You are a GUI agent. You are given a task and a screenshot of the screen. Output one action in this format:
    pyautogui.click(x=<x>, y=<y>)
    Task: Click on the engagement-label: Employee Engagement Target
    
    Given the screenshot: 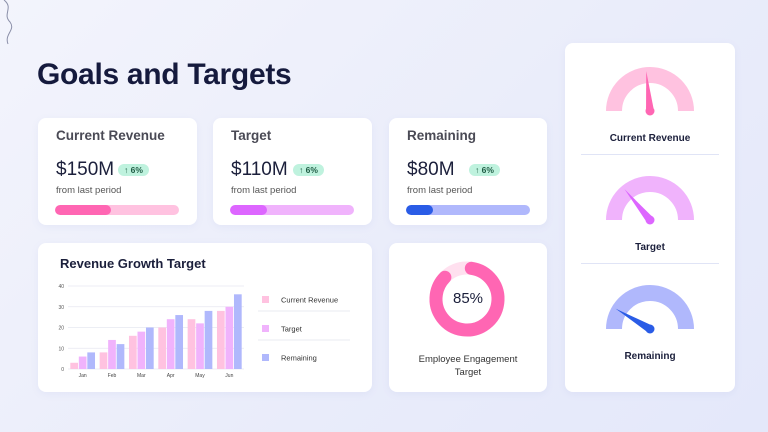 What is the action you would take?
    pyautogui.click(x=468, y=366)
    